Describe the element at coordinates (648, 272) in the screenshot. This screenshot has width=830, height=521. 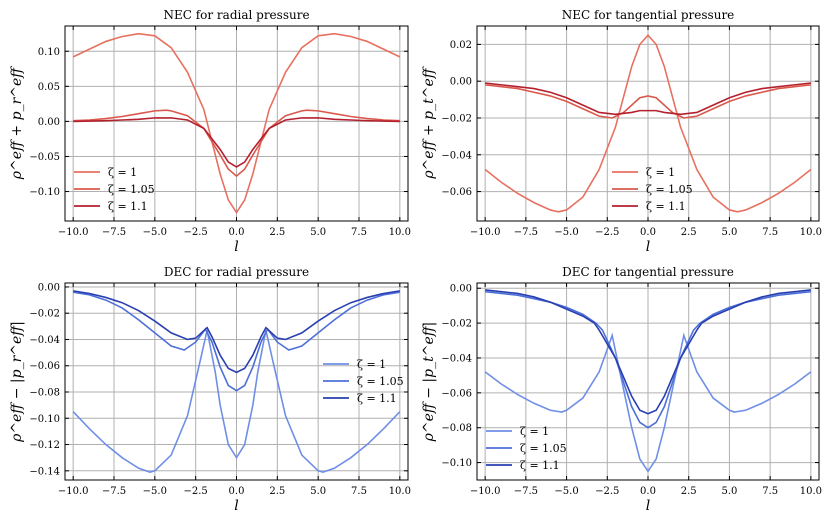
I see `chart-title: DEC for tangential pressure` at that location.